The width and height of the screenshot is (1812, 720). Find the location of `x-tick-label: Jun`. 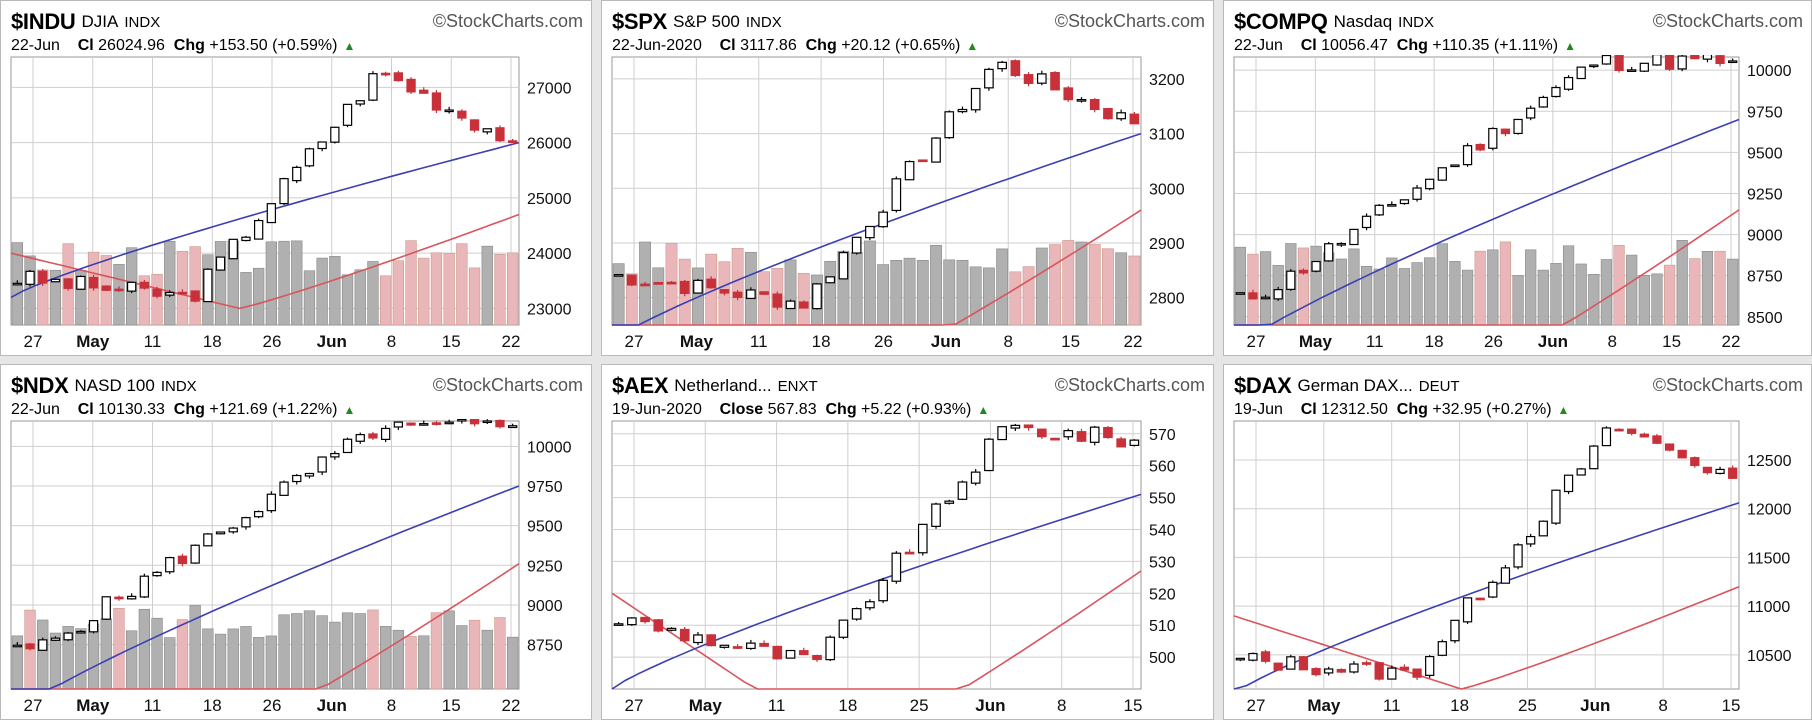

x-tick-label: Jun is located at coordinates (332, 705).